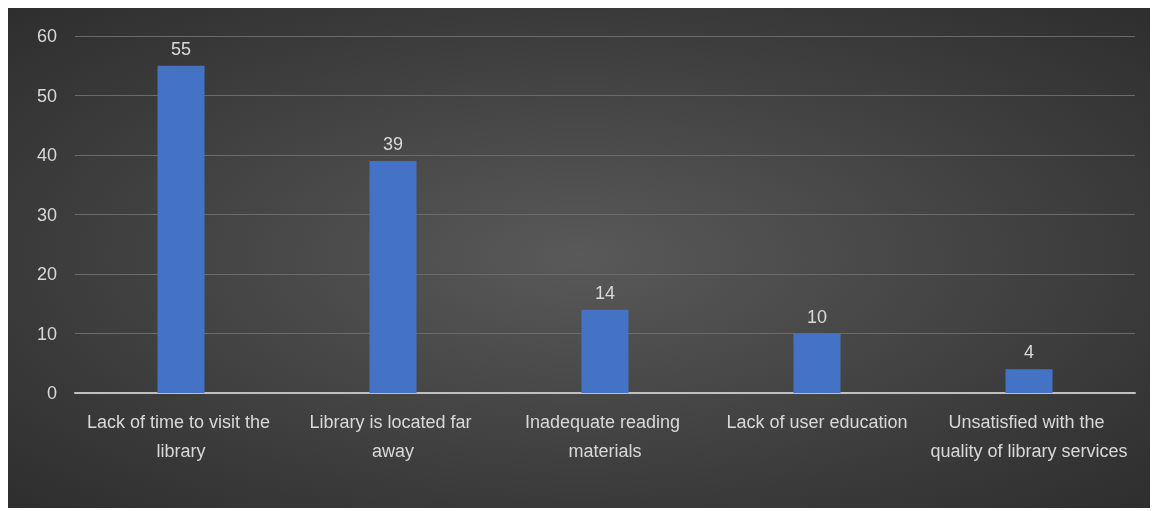 This screenshot has width=1162, height=511. Describe the element at coordinates (817, 421) in the screenshot. I see `x-tick-label: Lack of user education` at that location.